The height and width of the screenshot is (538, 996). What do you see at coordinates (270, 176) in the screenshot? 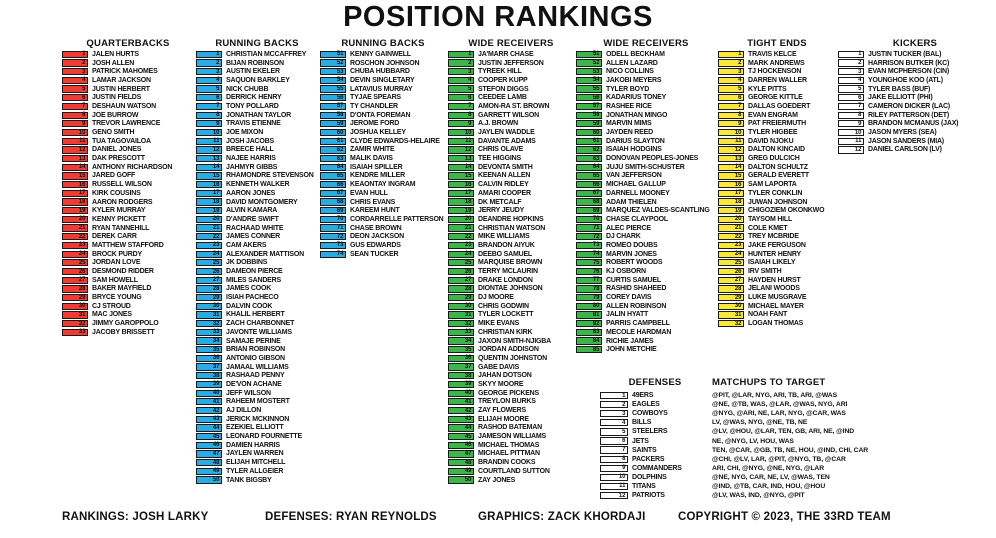
I see `player-name: RHAMONDRE STEVENSON` at bounding box center [270, 176].